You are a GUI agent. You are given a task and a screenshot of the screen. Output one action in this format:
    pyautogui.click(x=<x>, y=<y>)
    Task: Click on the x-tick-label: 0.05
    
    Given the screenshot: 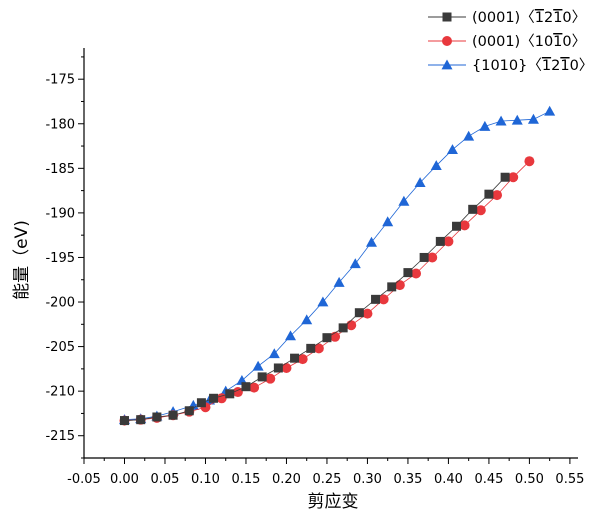 What is the action you would take?
    pyautogui.click(x=165, y=479)
    